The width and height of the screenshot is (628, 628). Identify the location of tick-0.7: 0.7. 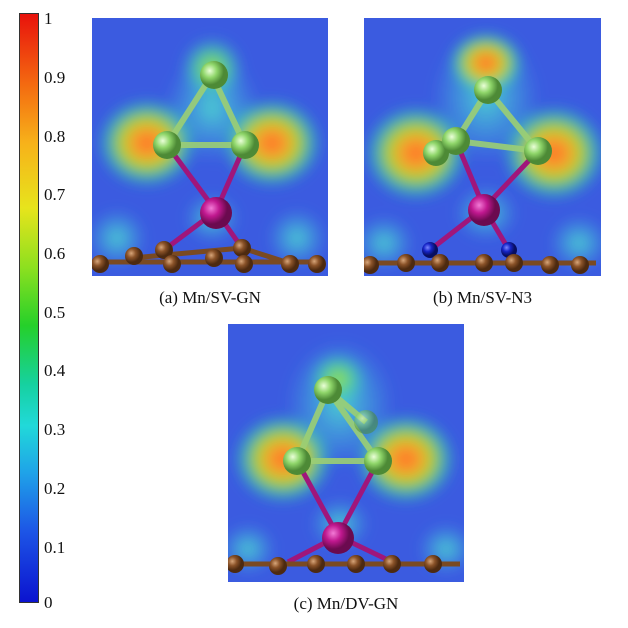
(55, 194).